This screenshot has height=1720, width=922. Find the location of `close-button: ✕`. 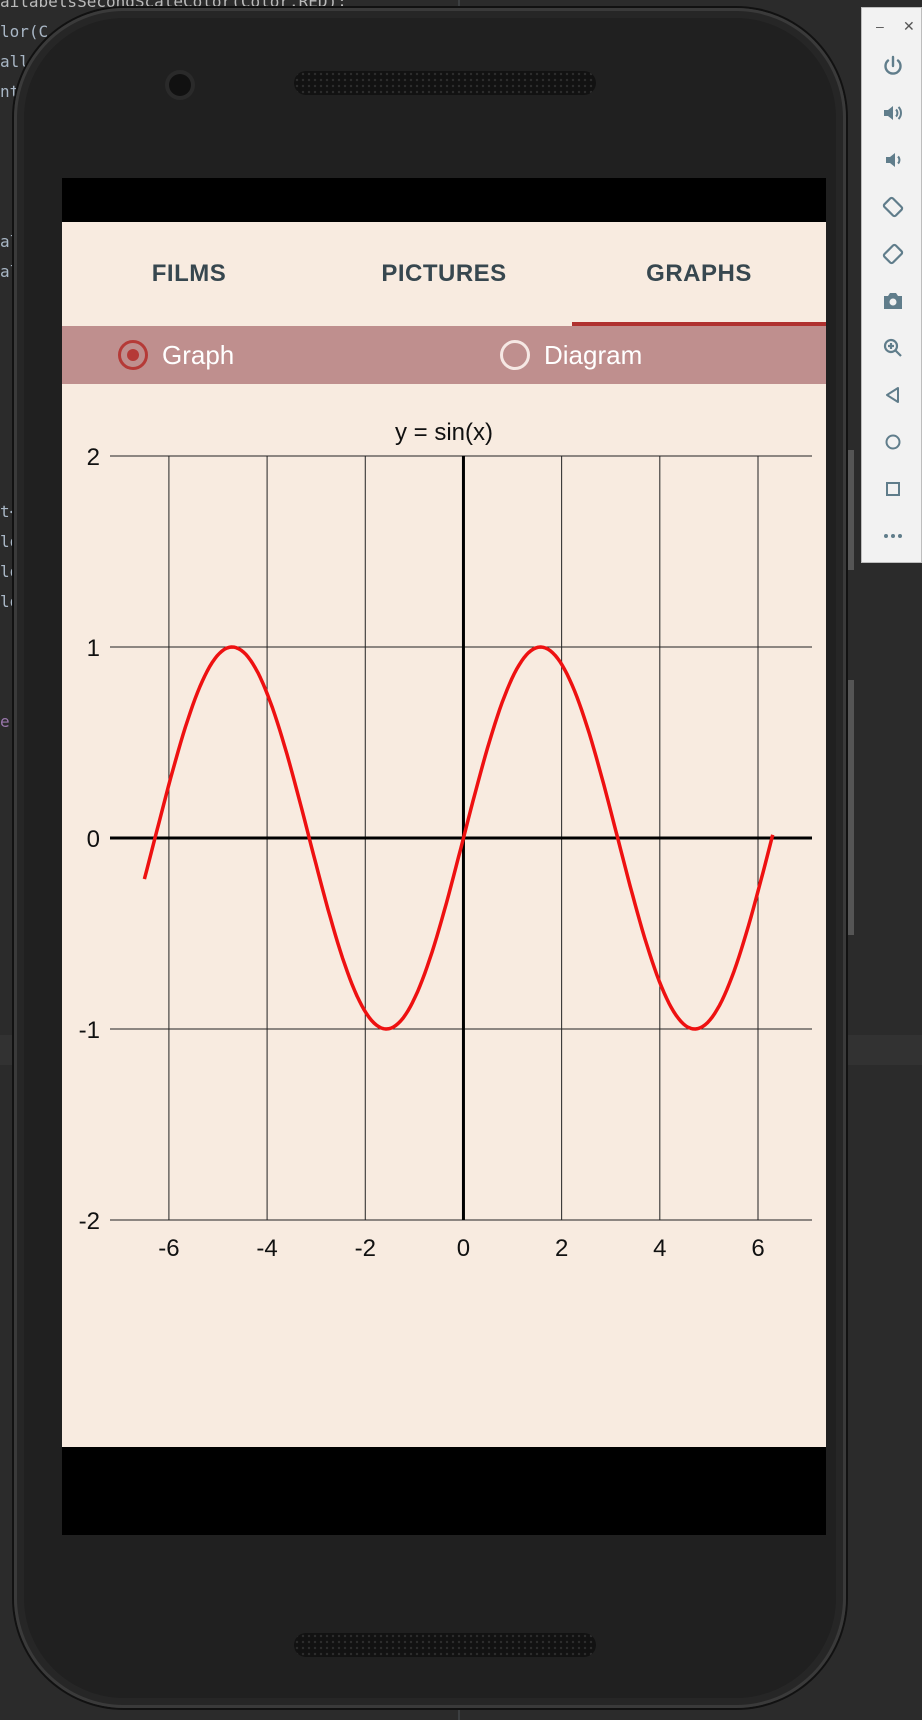

close-button: ✕ is located at coordinates (909, 26).